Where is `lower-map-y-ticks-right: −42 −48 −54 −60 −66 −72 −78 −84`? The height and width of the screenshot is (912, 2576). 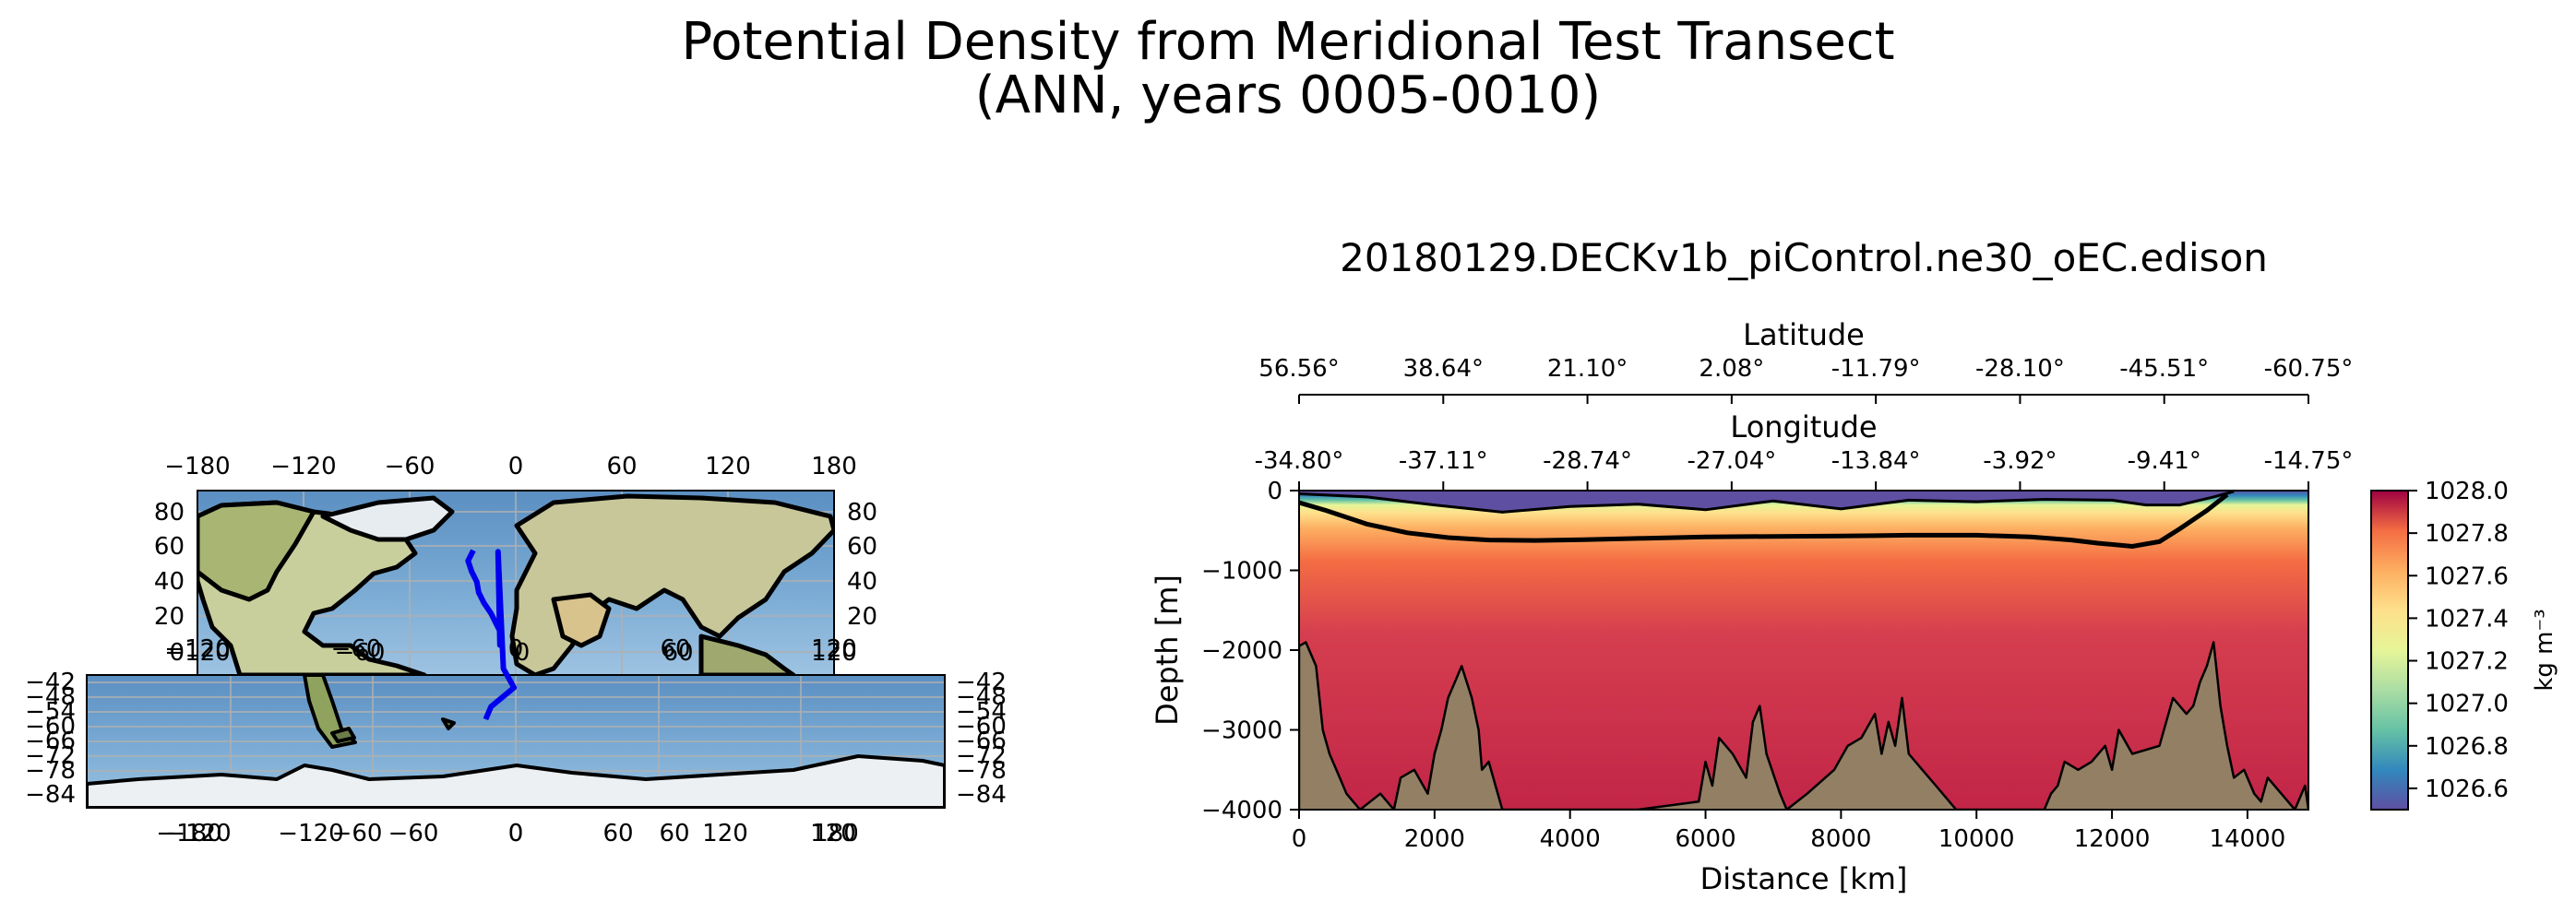 lower-map-y-ticks-right: −42 −48 −54 −60 −66 −72 −78 −84 is located at coordinates (981, 739).